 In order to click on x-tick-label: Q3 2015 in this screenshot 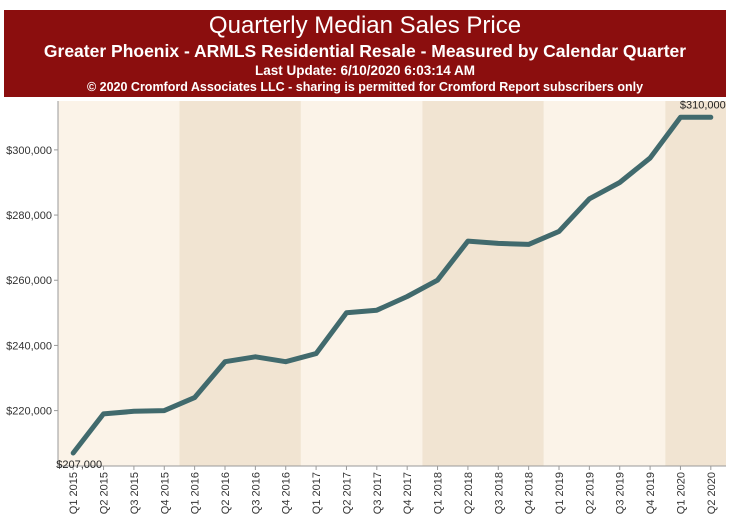, I will do `click(135, 493)`.